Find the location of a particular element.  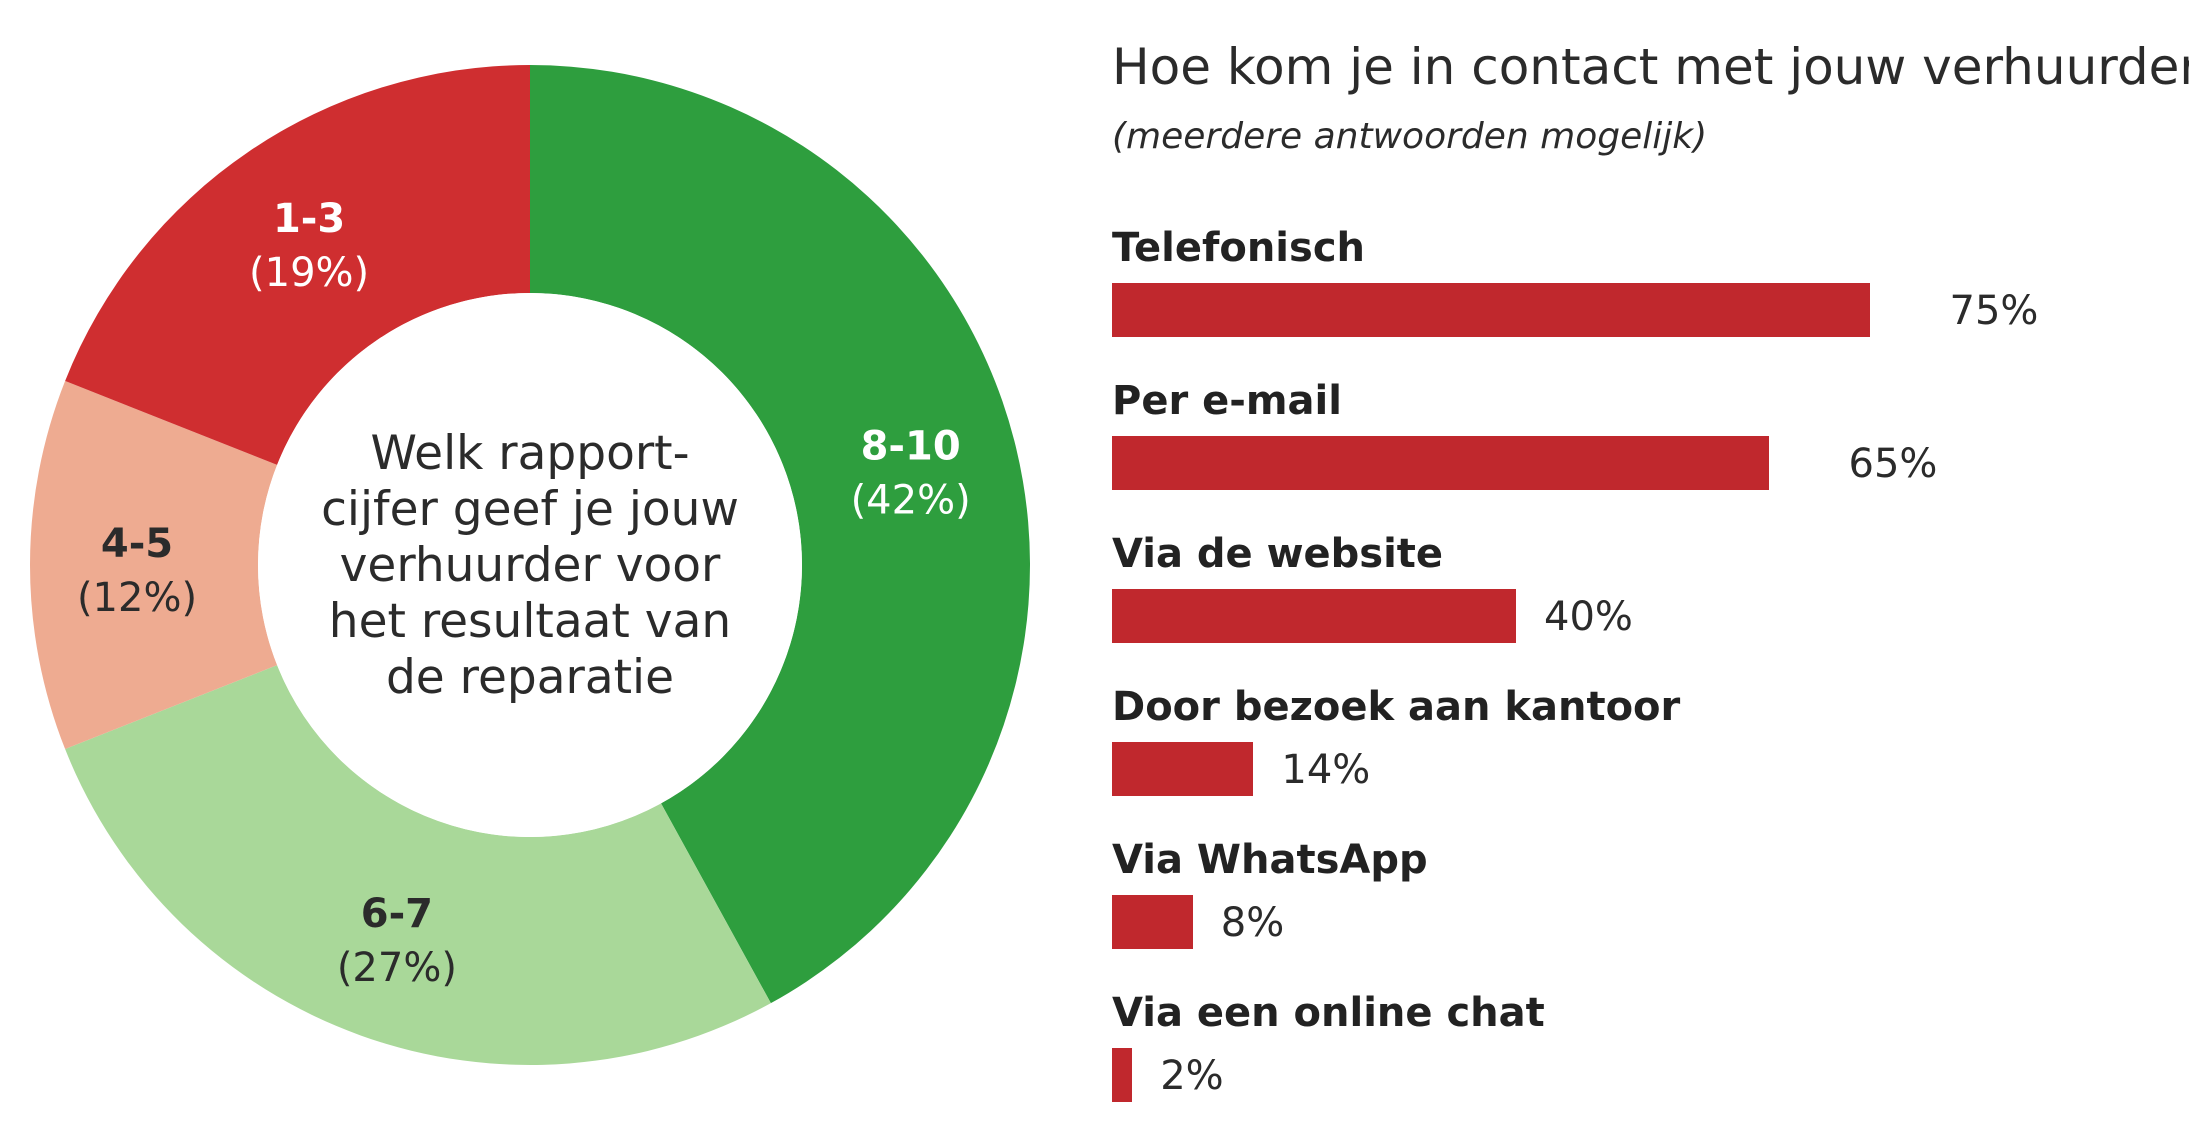

bar-category-label: Per e-mail is located at coordinates (1227, 401).